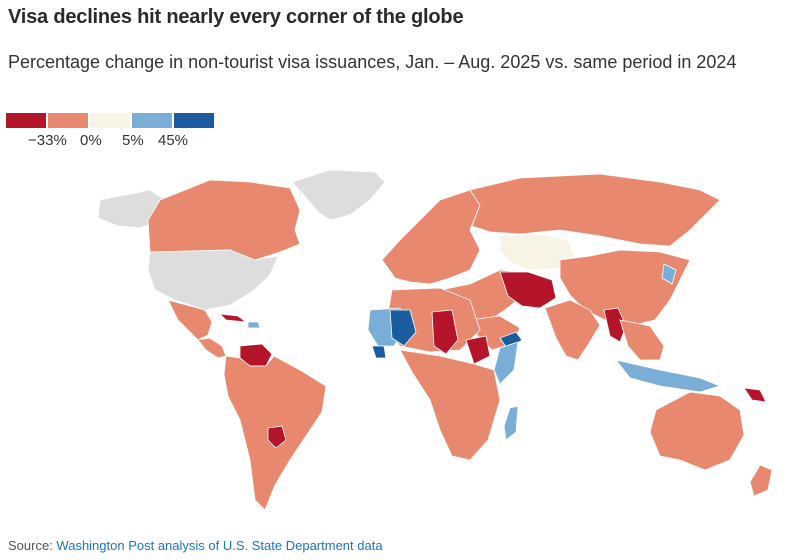  I want to click on region-sudan, so click(478, 350).